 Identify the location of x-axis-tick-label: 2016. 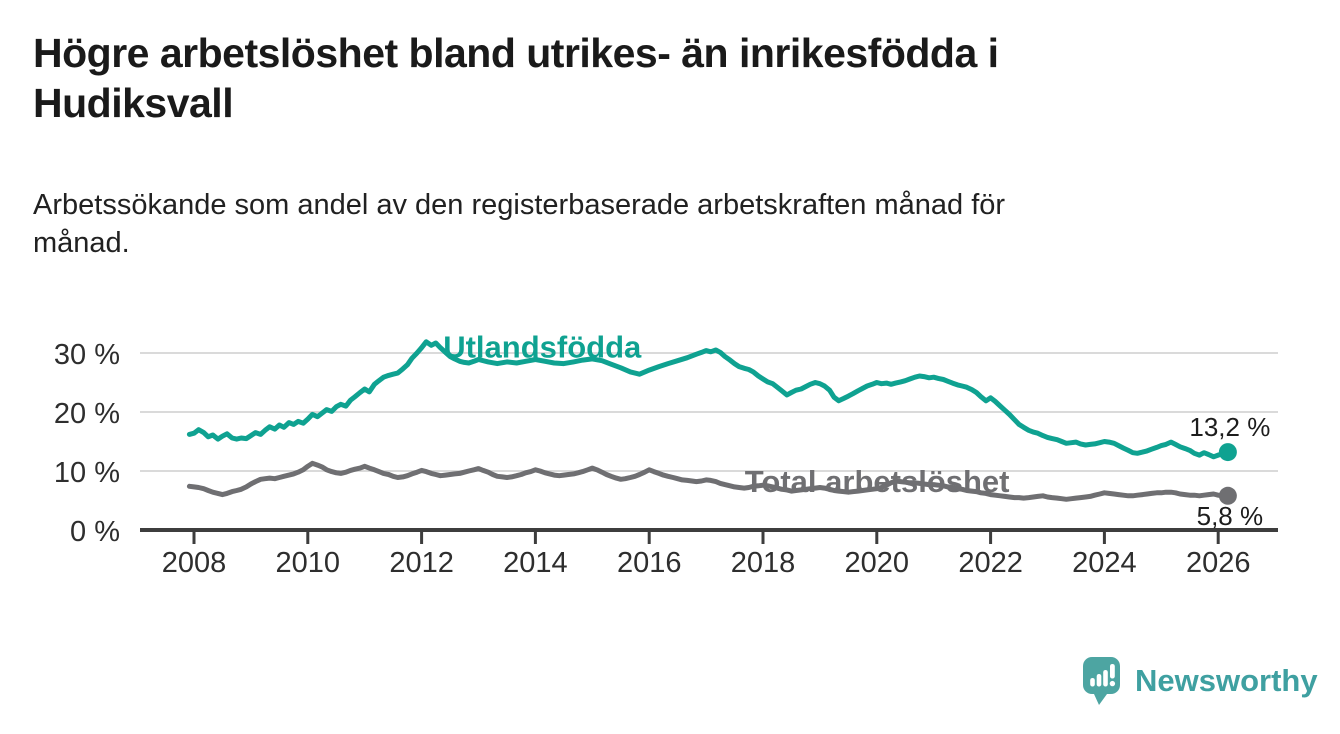
(649, 563).